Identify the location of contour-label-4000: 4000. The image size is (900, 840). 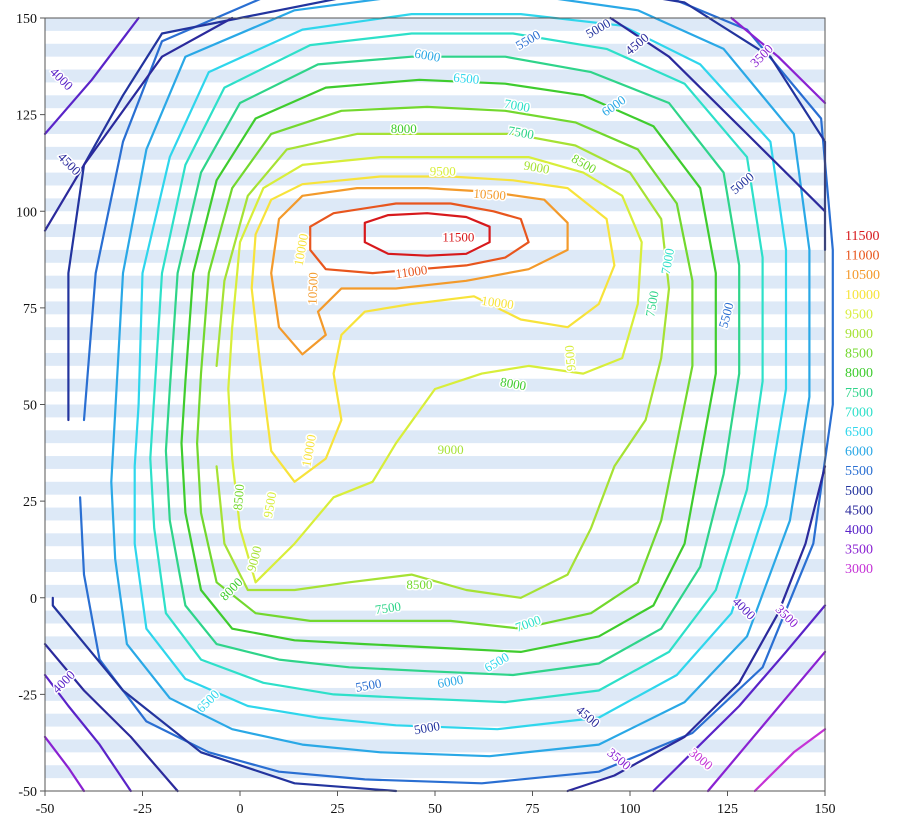
(61, 78).